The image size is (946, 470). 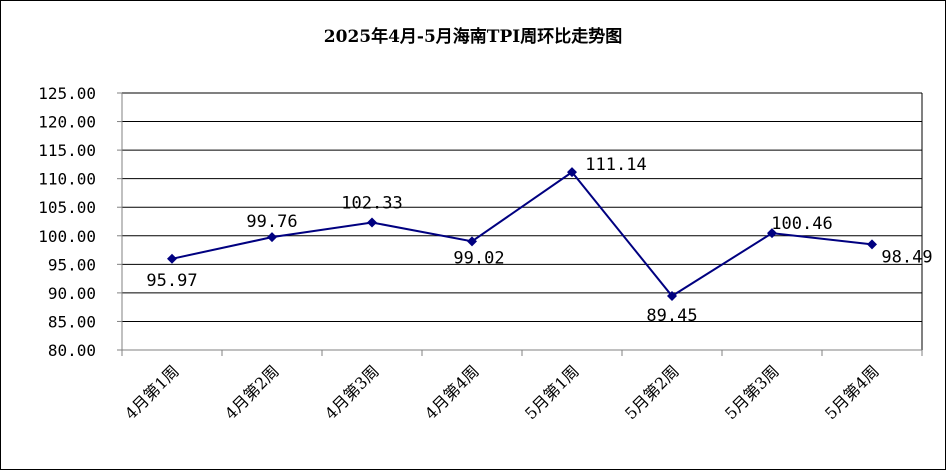 I want to click on x-tick-label: 5月第3周, so click(x=752, y=392).